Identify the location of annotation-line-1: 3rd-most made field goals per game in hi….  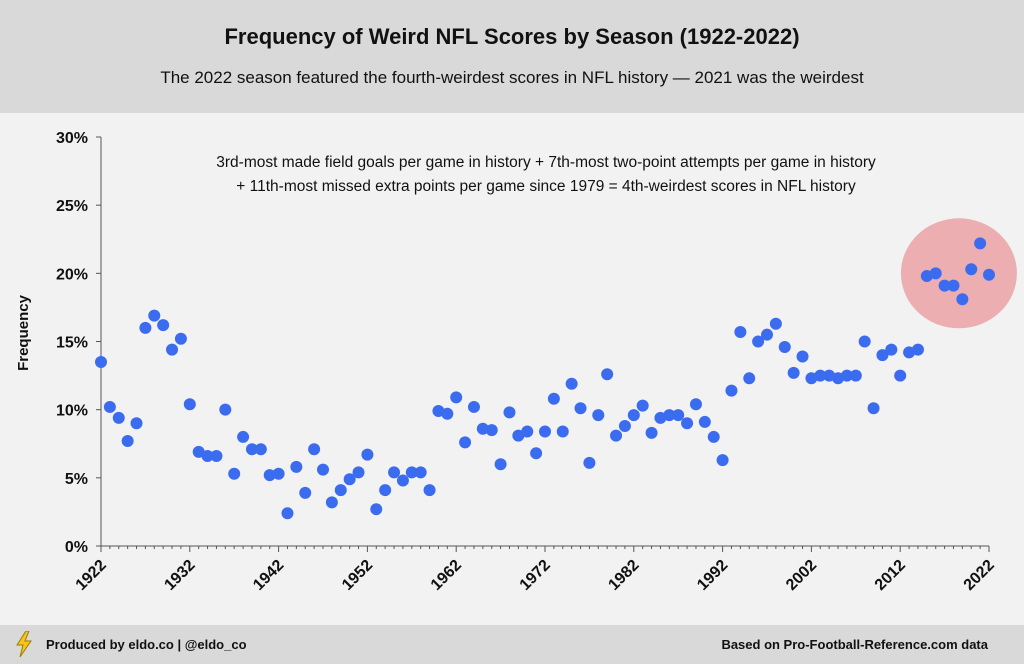
(546, 162).